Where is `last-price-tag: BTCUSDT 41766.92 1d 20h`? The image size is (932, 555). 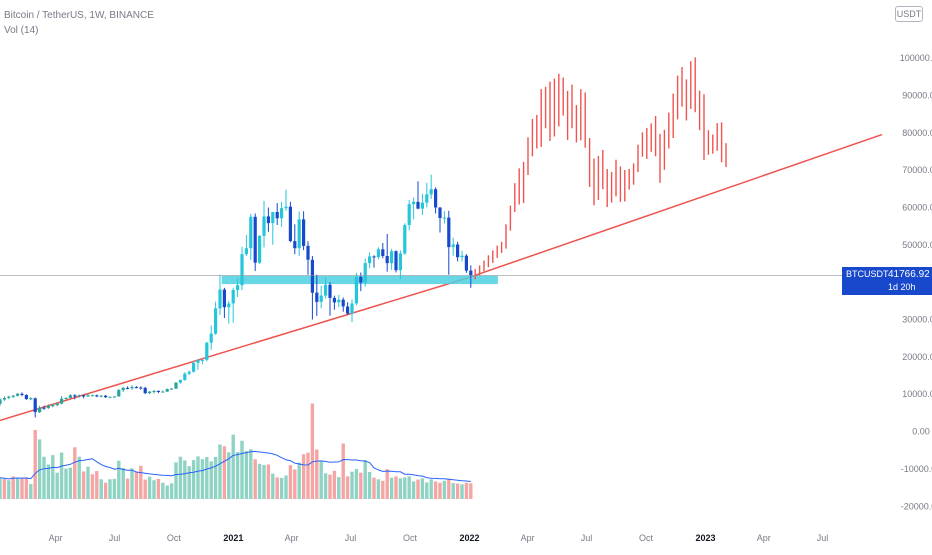
last-price-tag: BTCUSDT 41766.92 1d 20h is located at coordinates (887, 281).